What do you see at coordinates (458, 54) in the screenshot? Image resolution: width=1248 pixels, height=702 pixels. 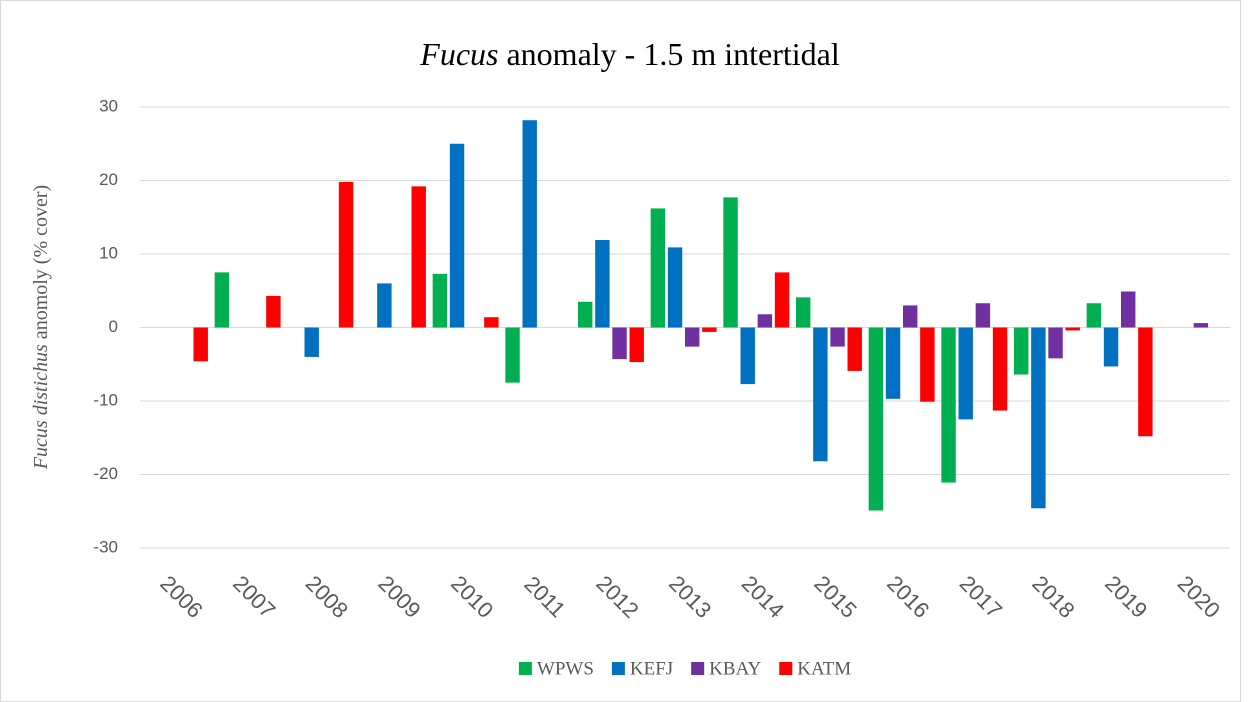 I see `text-part: Fucus` at bounding box center [458, 54].